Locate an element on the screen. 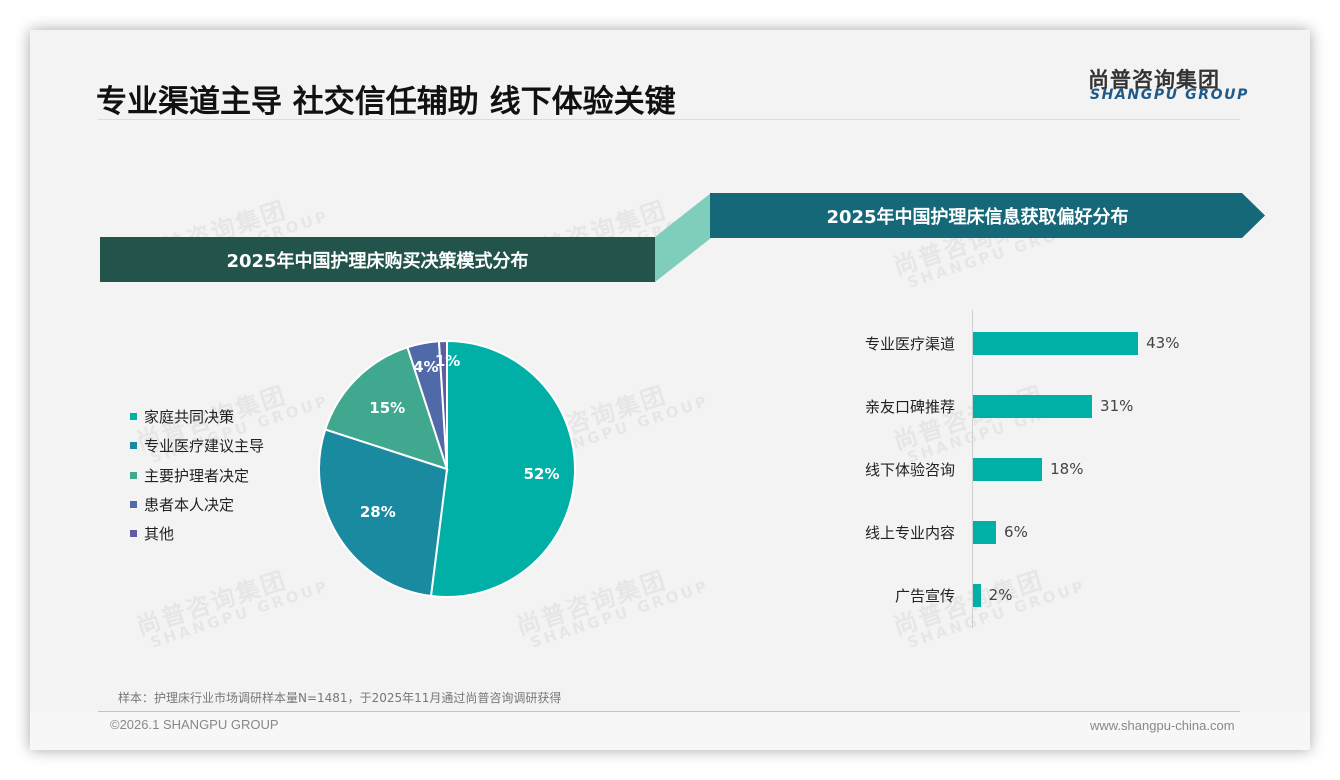 The width and height of the screenshot is (1340, 780). pie-slice-label: 15% is located at coordinates (387, 408).